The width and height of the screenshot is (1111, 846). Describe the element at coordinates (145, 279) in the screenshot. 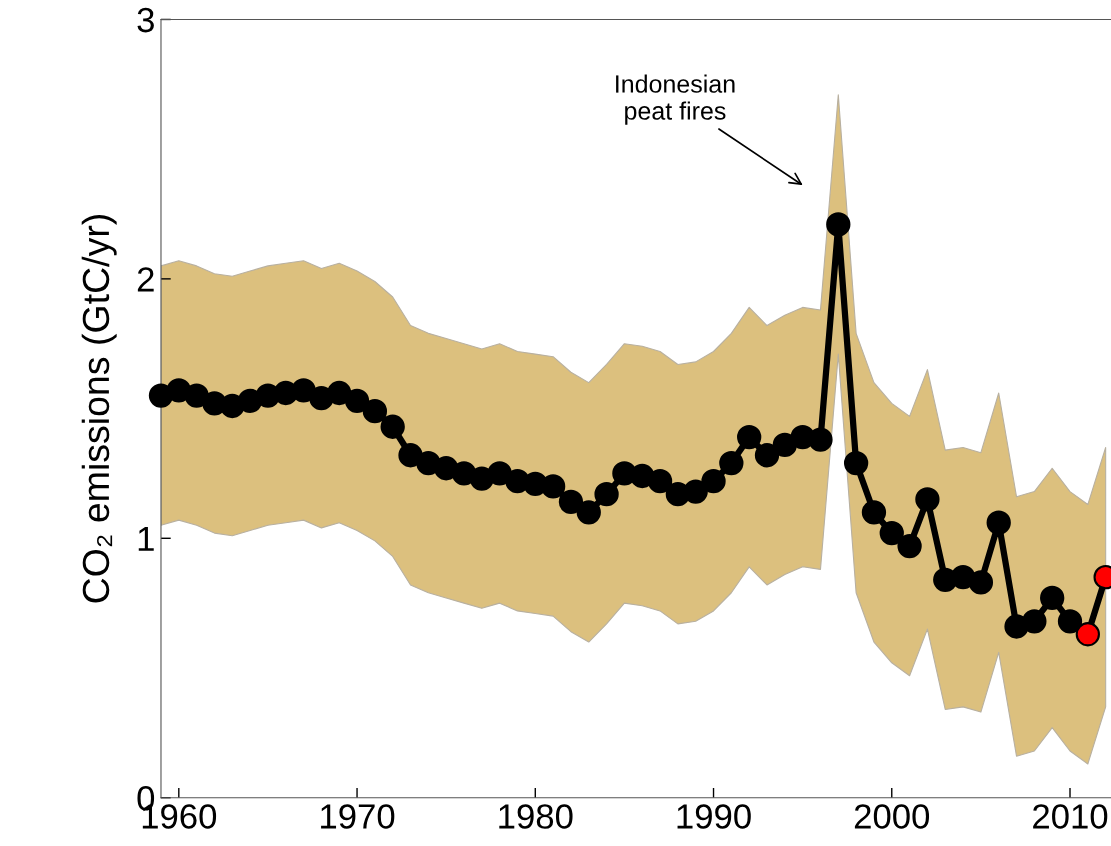

I see `y-tick-label: 2` at that location.